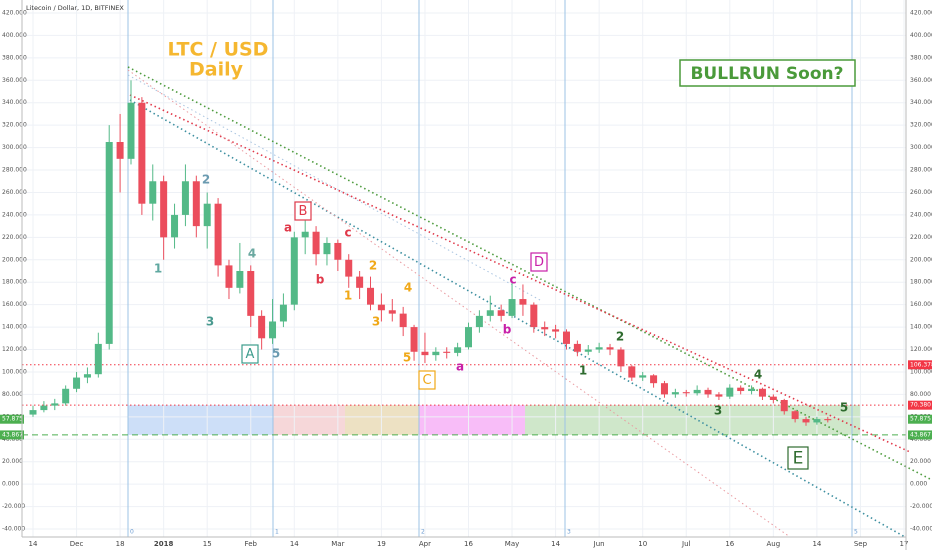  What do you see at coordinates (921, 192) in the screenshot?
I see `y-tick-label: 260.000` at bounding box center [921, 192].